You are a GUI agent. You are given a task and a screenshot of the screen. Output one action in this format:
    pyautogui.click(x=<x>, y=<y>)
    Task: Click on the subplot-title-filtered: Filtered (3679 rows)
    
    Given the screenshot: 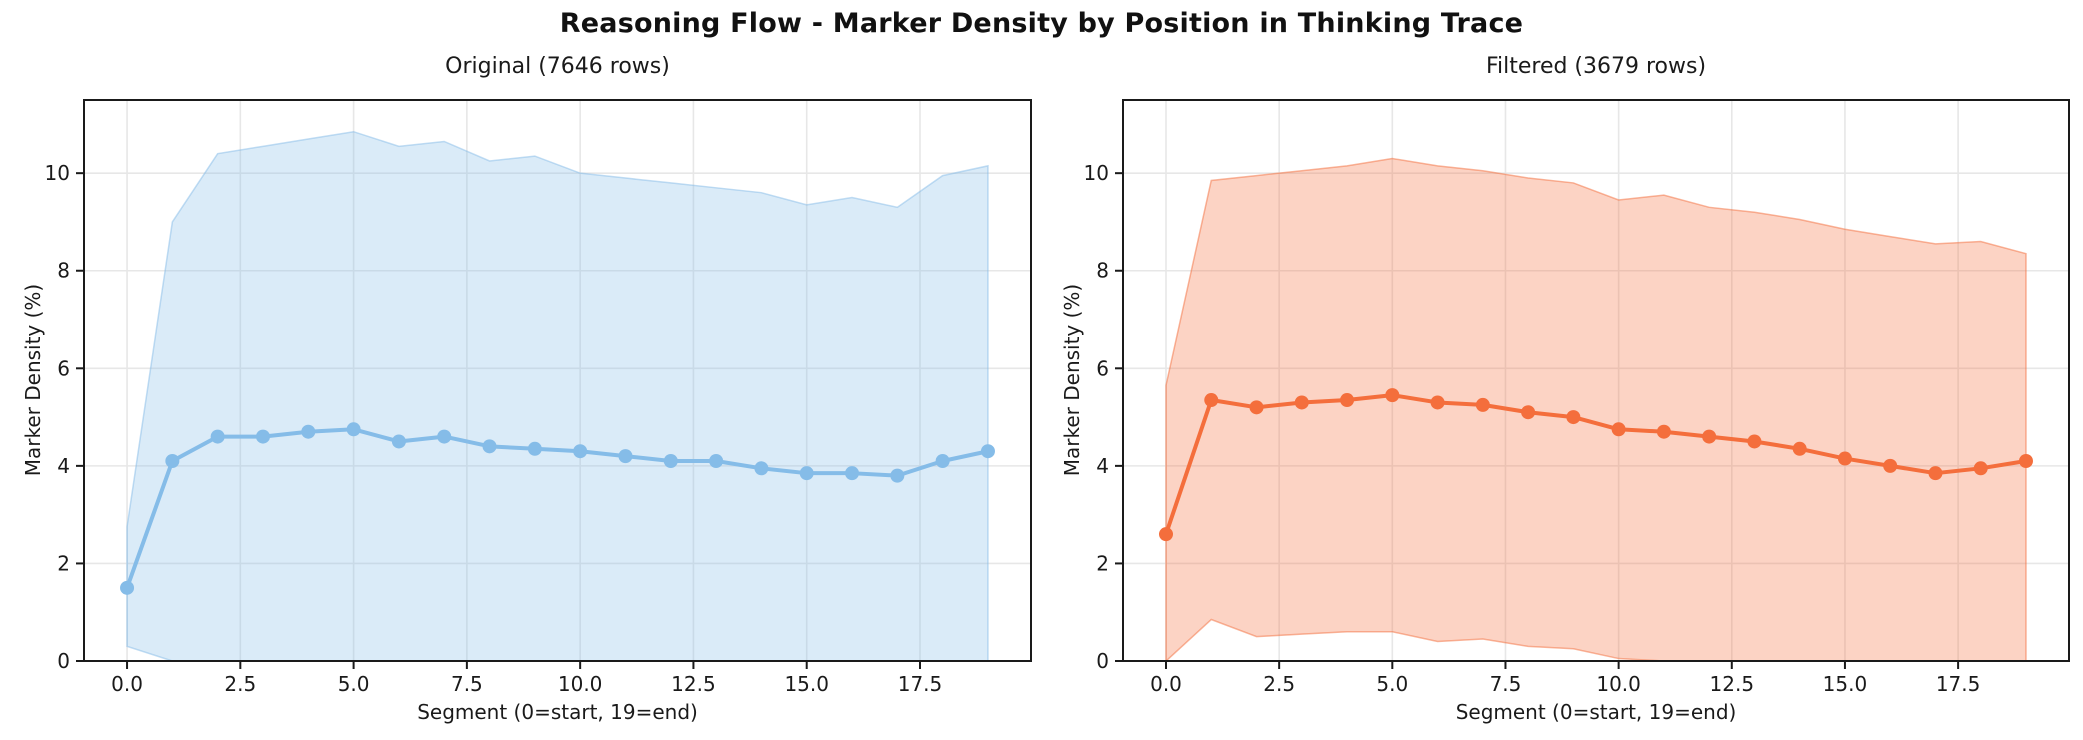 What is the action you would take?
    pyautogui.click(x=1596, y=66)
    